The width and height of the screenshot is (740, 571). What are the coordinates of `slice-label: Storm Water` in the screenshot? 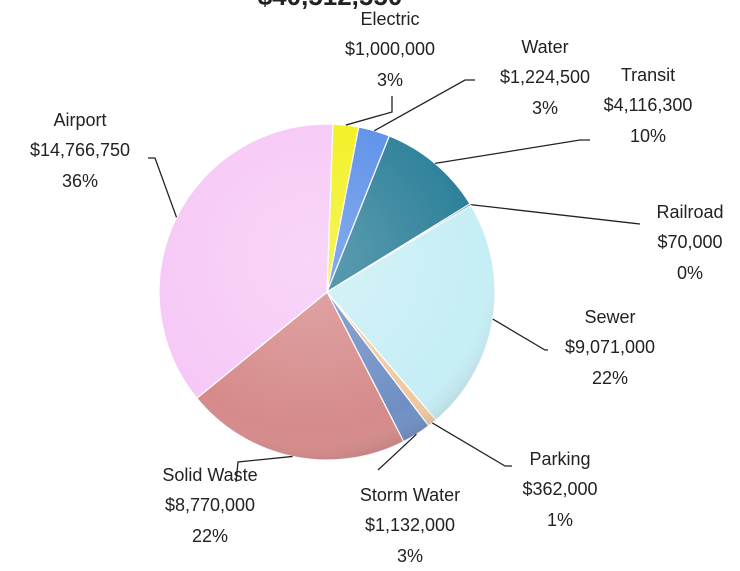 It's located at (410, 495).